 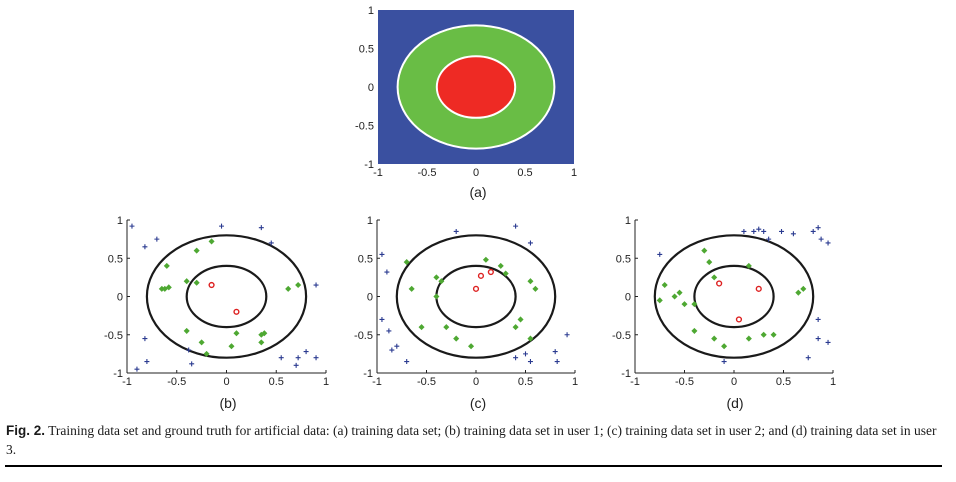 I want to click on panel-d: -1 -0.5 0 0.5 1 1 0.5 0 -0.5 -1 (d), so click(x=724, y=313).